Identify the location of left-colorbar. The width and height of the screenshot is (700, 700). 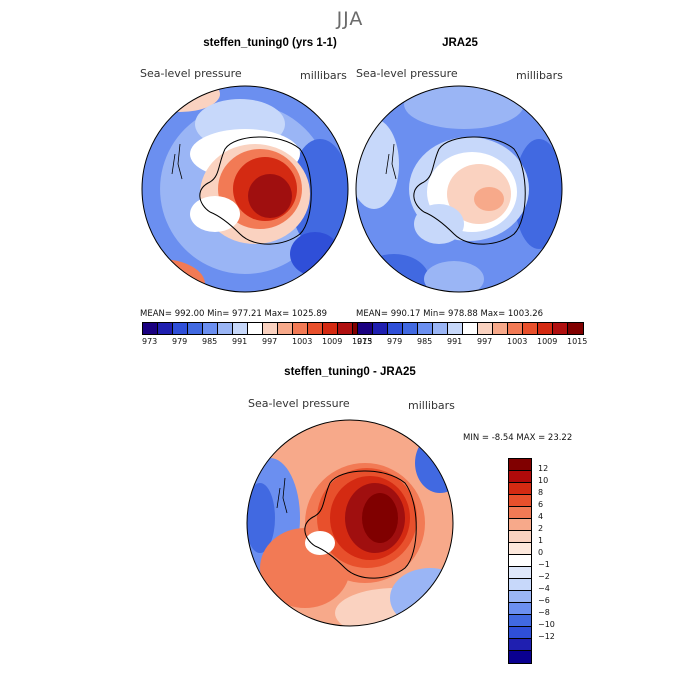
(255, 328).